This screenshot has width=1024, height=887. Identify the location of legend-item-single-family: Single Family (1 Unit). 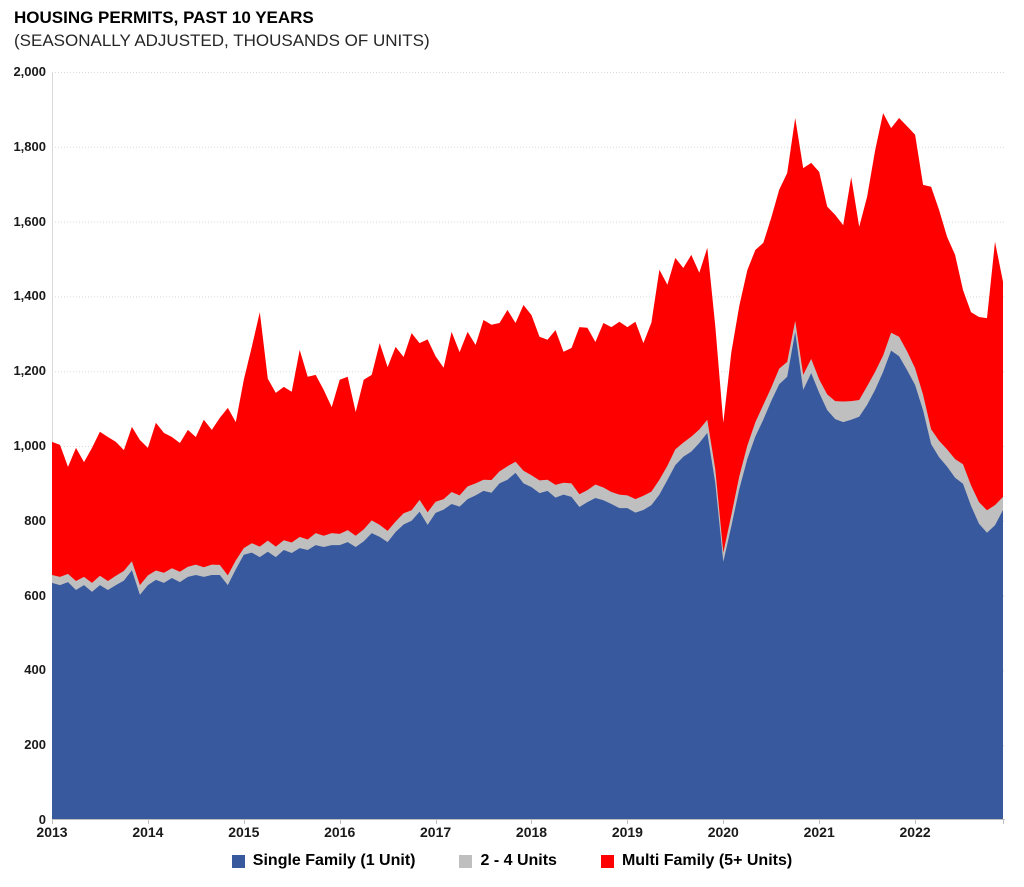
(323, 861).